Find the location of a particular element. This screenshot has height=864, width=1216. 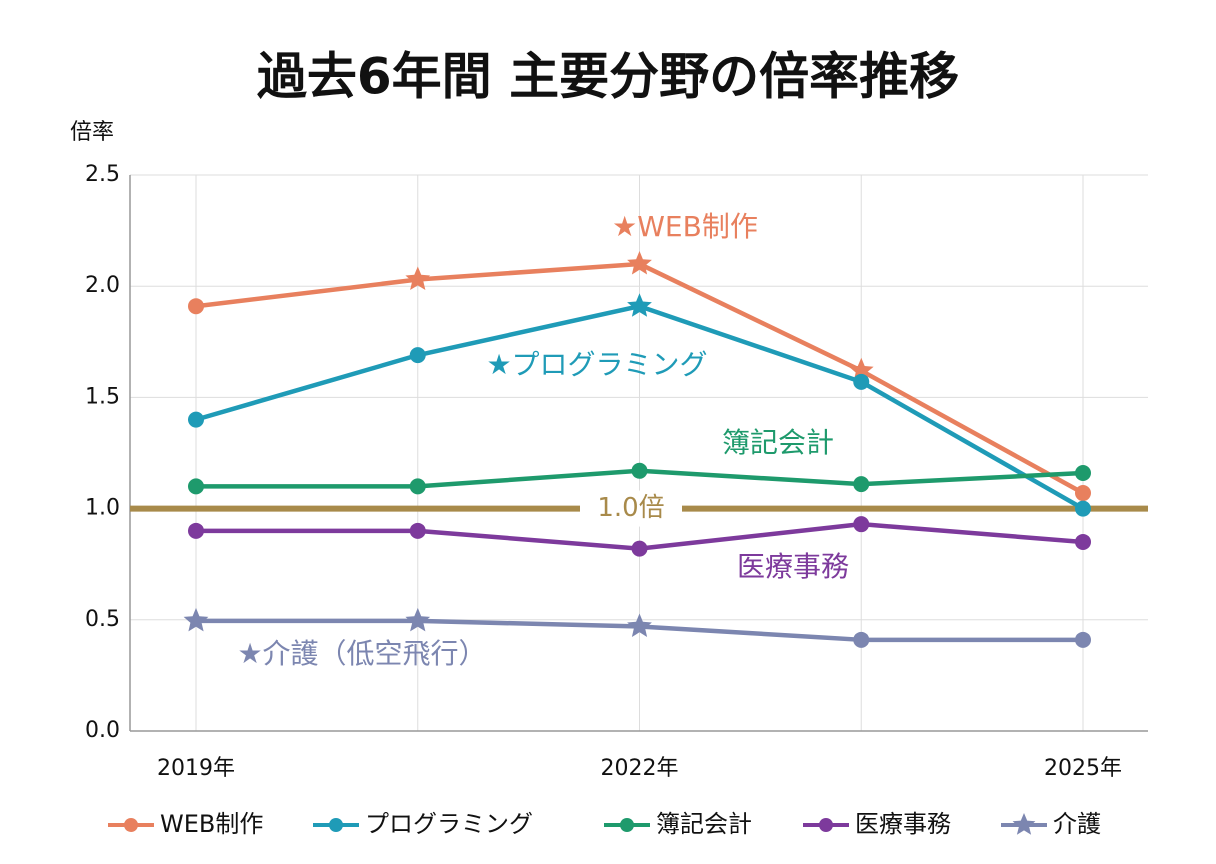

reference-label-bg is located at coordinates (631, 508).